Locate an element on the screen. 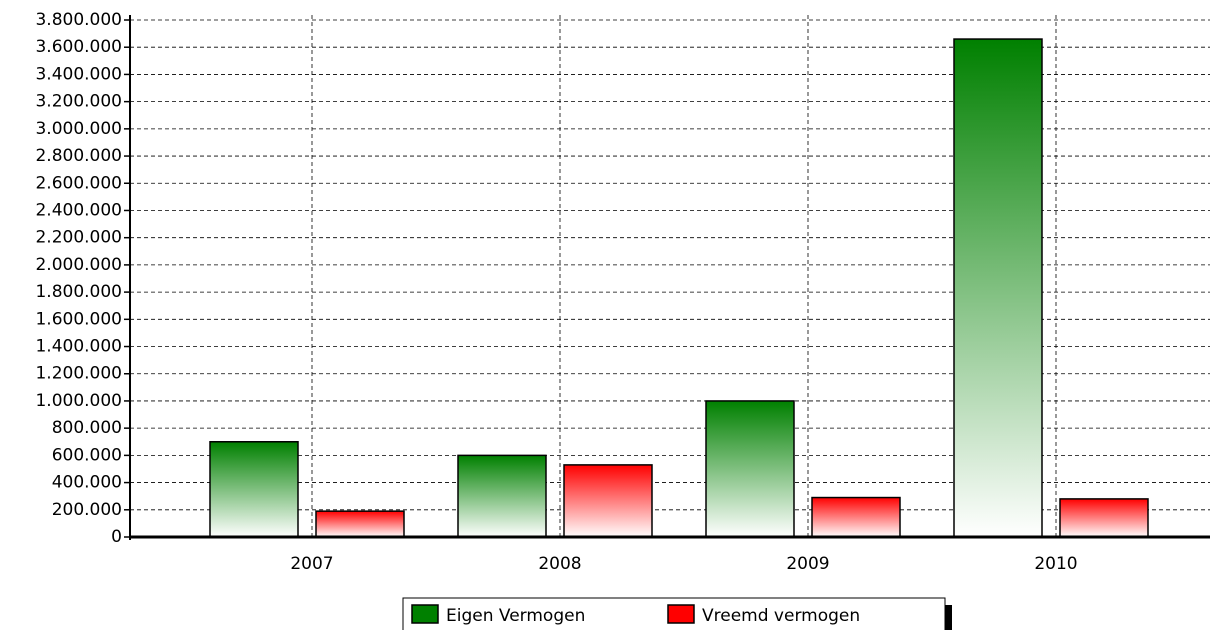  y-tick-label: 2.800.000 is located at coordinates (78, 156).